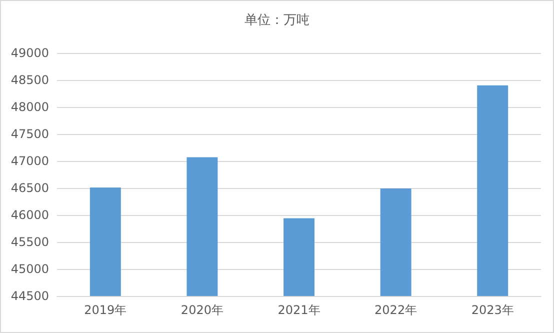 The width and height of the screenshot is (554, 333). I want to click on y-tick-label: 46500, so click(29, 188).